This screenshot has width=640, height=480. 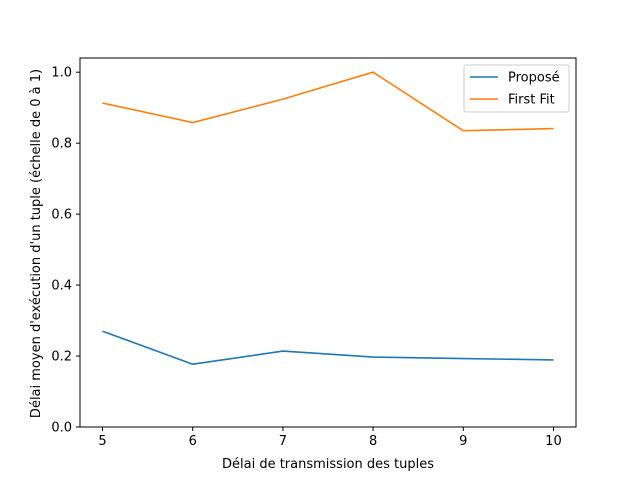 I want to click on y-tick-label: 0.0, so click(x=61, y=428).